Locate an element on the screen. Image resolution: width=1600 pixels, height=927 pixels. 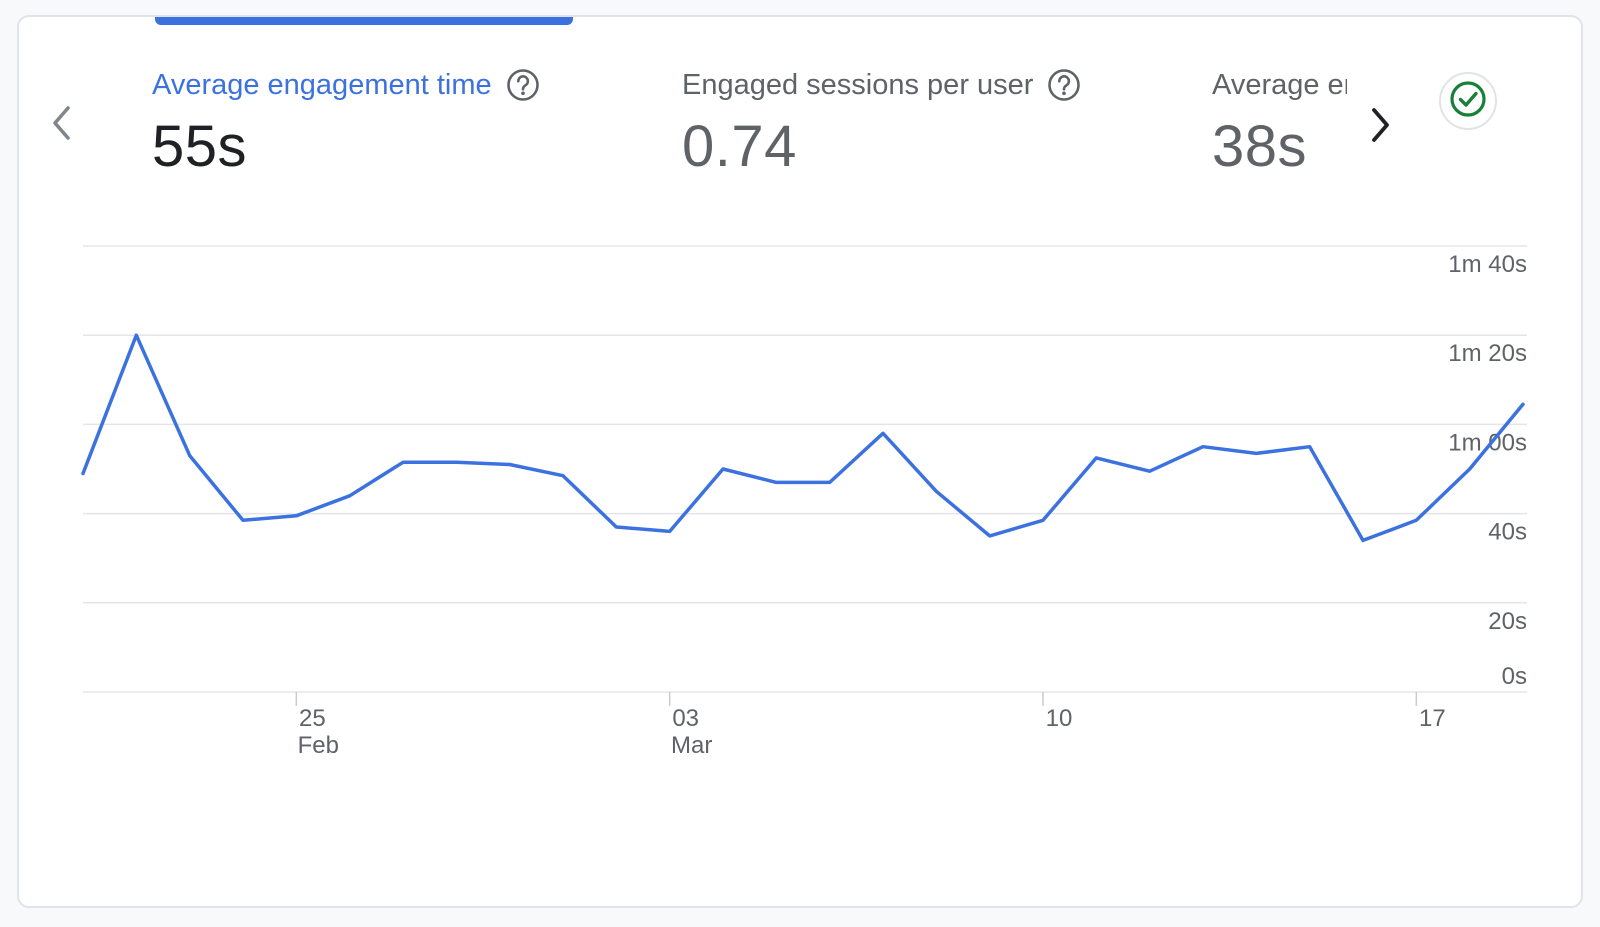
chevron-right-icon is located at coordinates (1381, 127).